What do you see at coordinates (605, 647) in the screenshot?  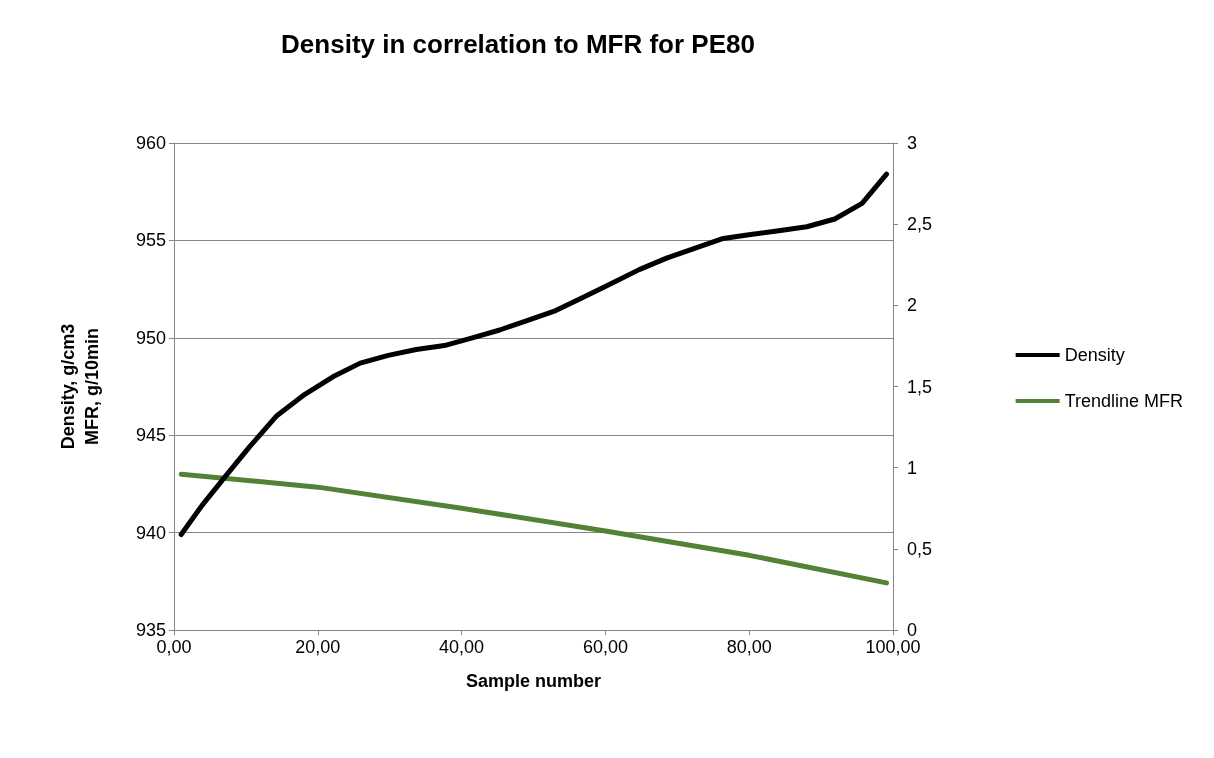 I see `x-tick-label: 60,00` at bounding box center [605, 647].